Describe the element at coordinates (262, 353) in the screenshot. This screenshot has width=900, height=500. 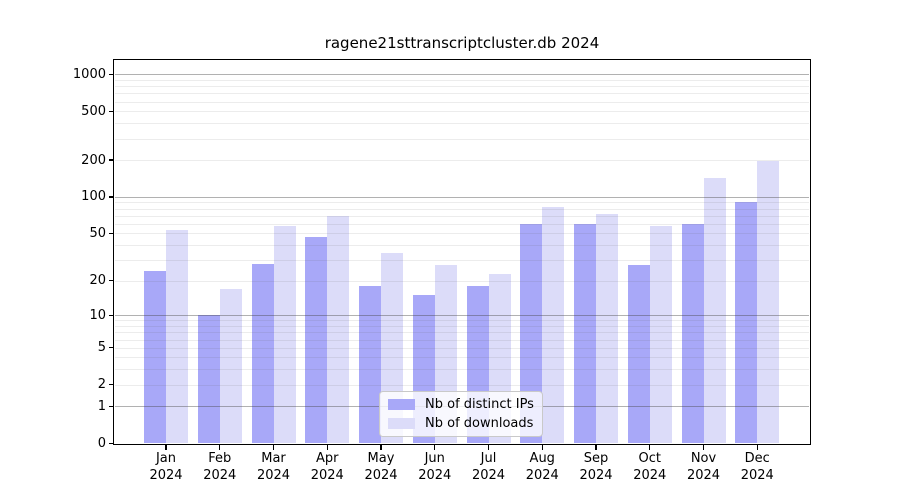
I see `bar-distinct-ips-mar` at that location.